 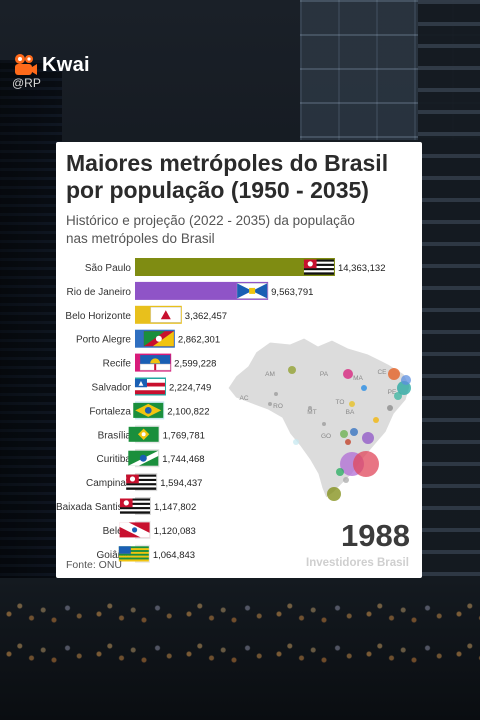 What do you see at coordinates (195, 364) in the screenshot?
I see `bar-value-label: 2,599,228` at bounding box center [195, 364].